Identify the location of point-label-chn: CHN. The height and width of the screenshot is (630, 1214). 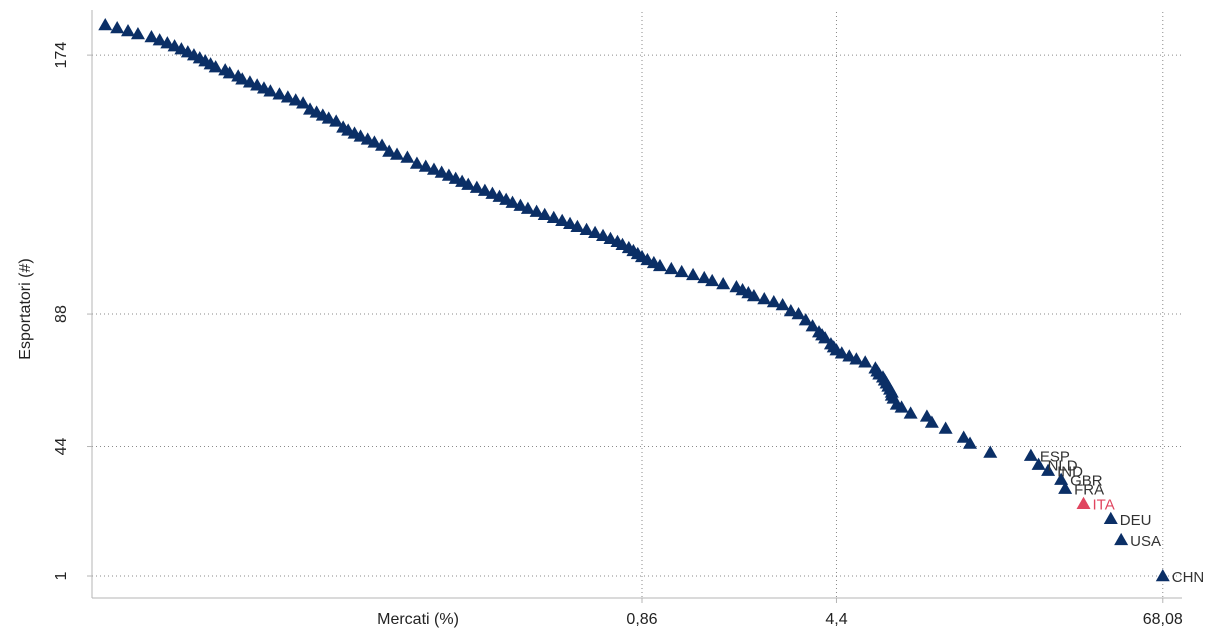
(1188, 577).